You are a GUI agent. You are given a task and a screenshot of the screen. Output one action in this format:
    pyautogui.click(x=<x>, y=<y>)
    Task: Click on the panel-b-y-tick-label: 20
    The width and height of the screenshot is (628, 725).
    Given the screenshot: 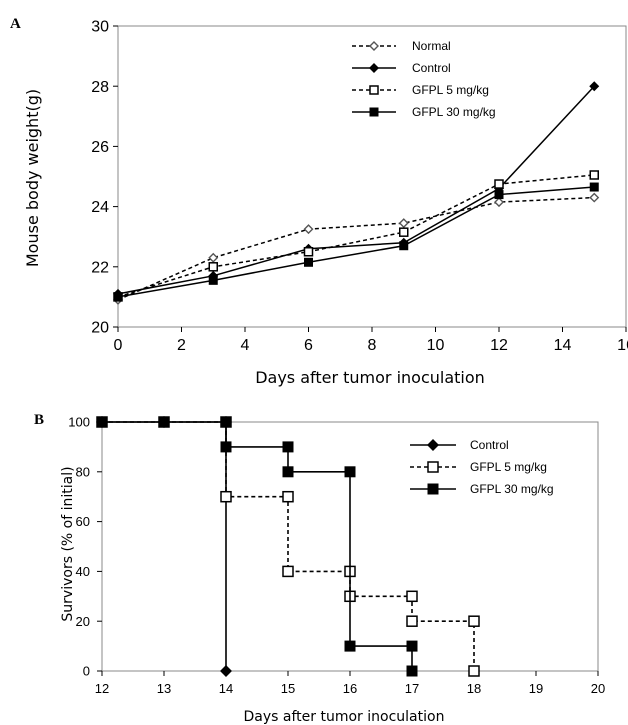 What is the action you would take?
    pyautogui.click(x=83, y=621)
    